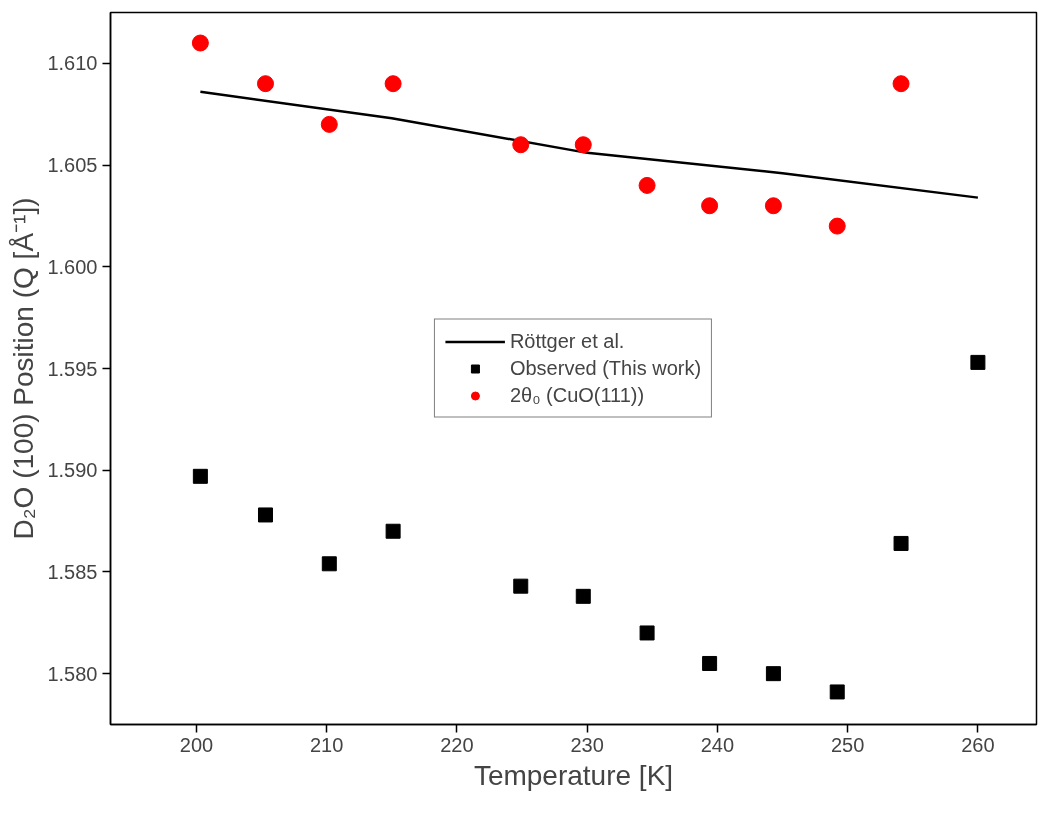 This screenshot has height=814, width=1040. Describe the element at coordinates (847, 744) in the screenshot. I see `x-tick-label: 250` at that location.